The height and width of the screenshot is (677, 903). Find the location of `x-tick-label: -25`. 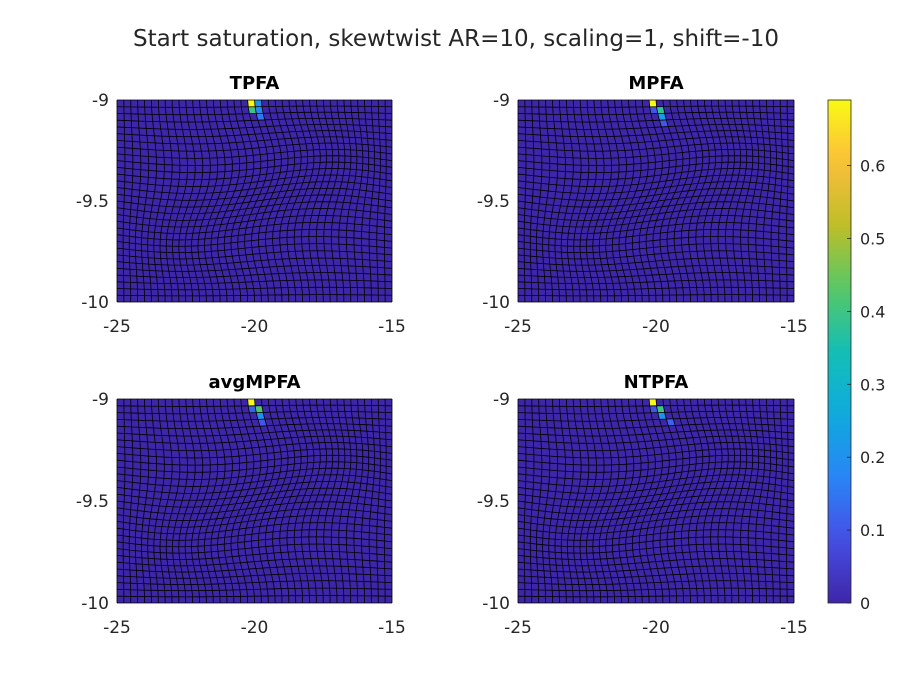

x-tick-label: -25 is located at coordinates (117, 327).